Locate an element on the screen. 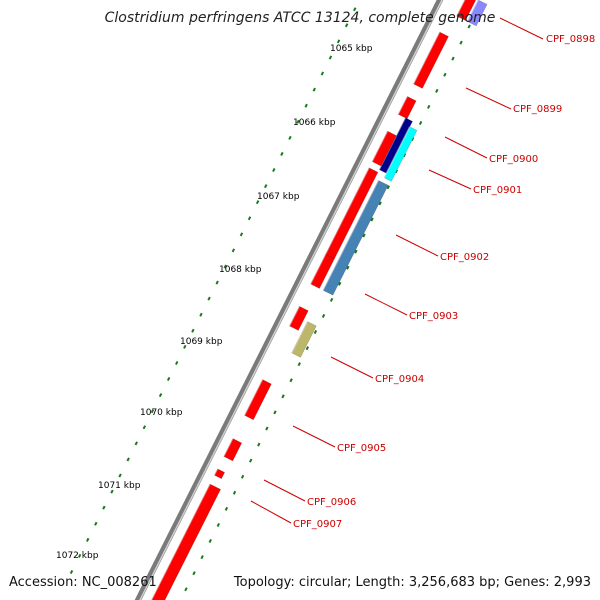  gene-label: CPF_0899 is located at coordinates (537, 109).